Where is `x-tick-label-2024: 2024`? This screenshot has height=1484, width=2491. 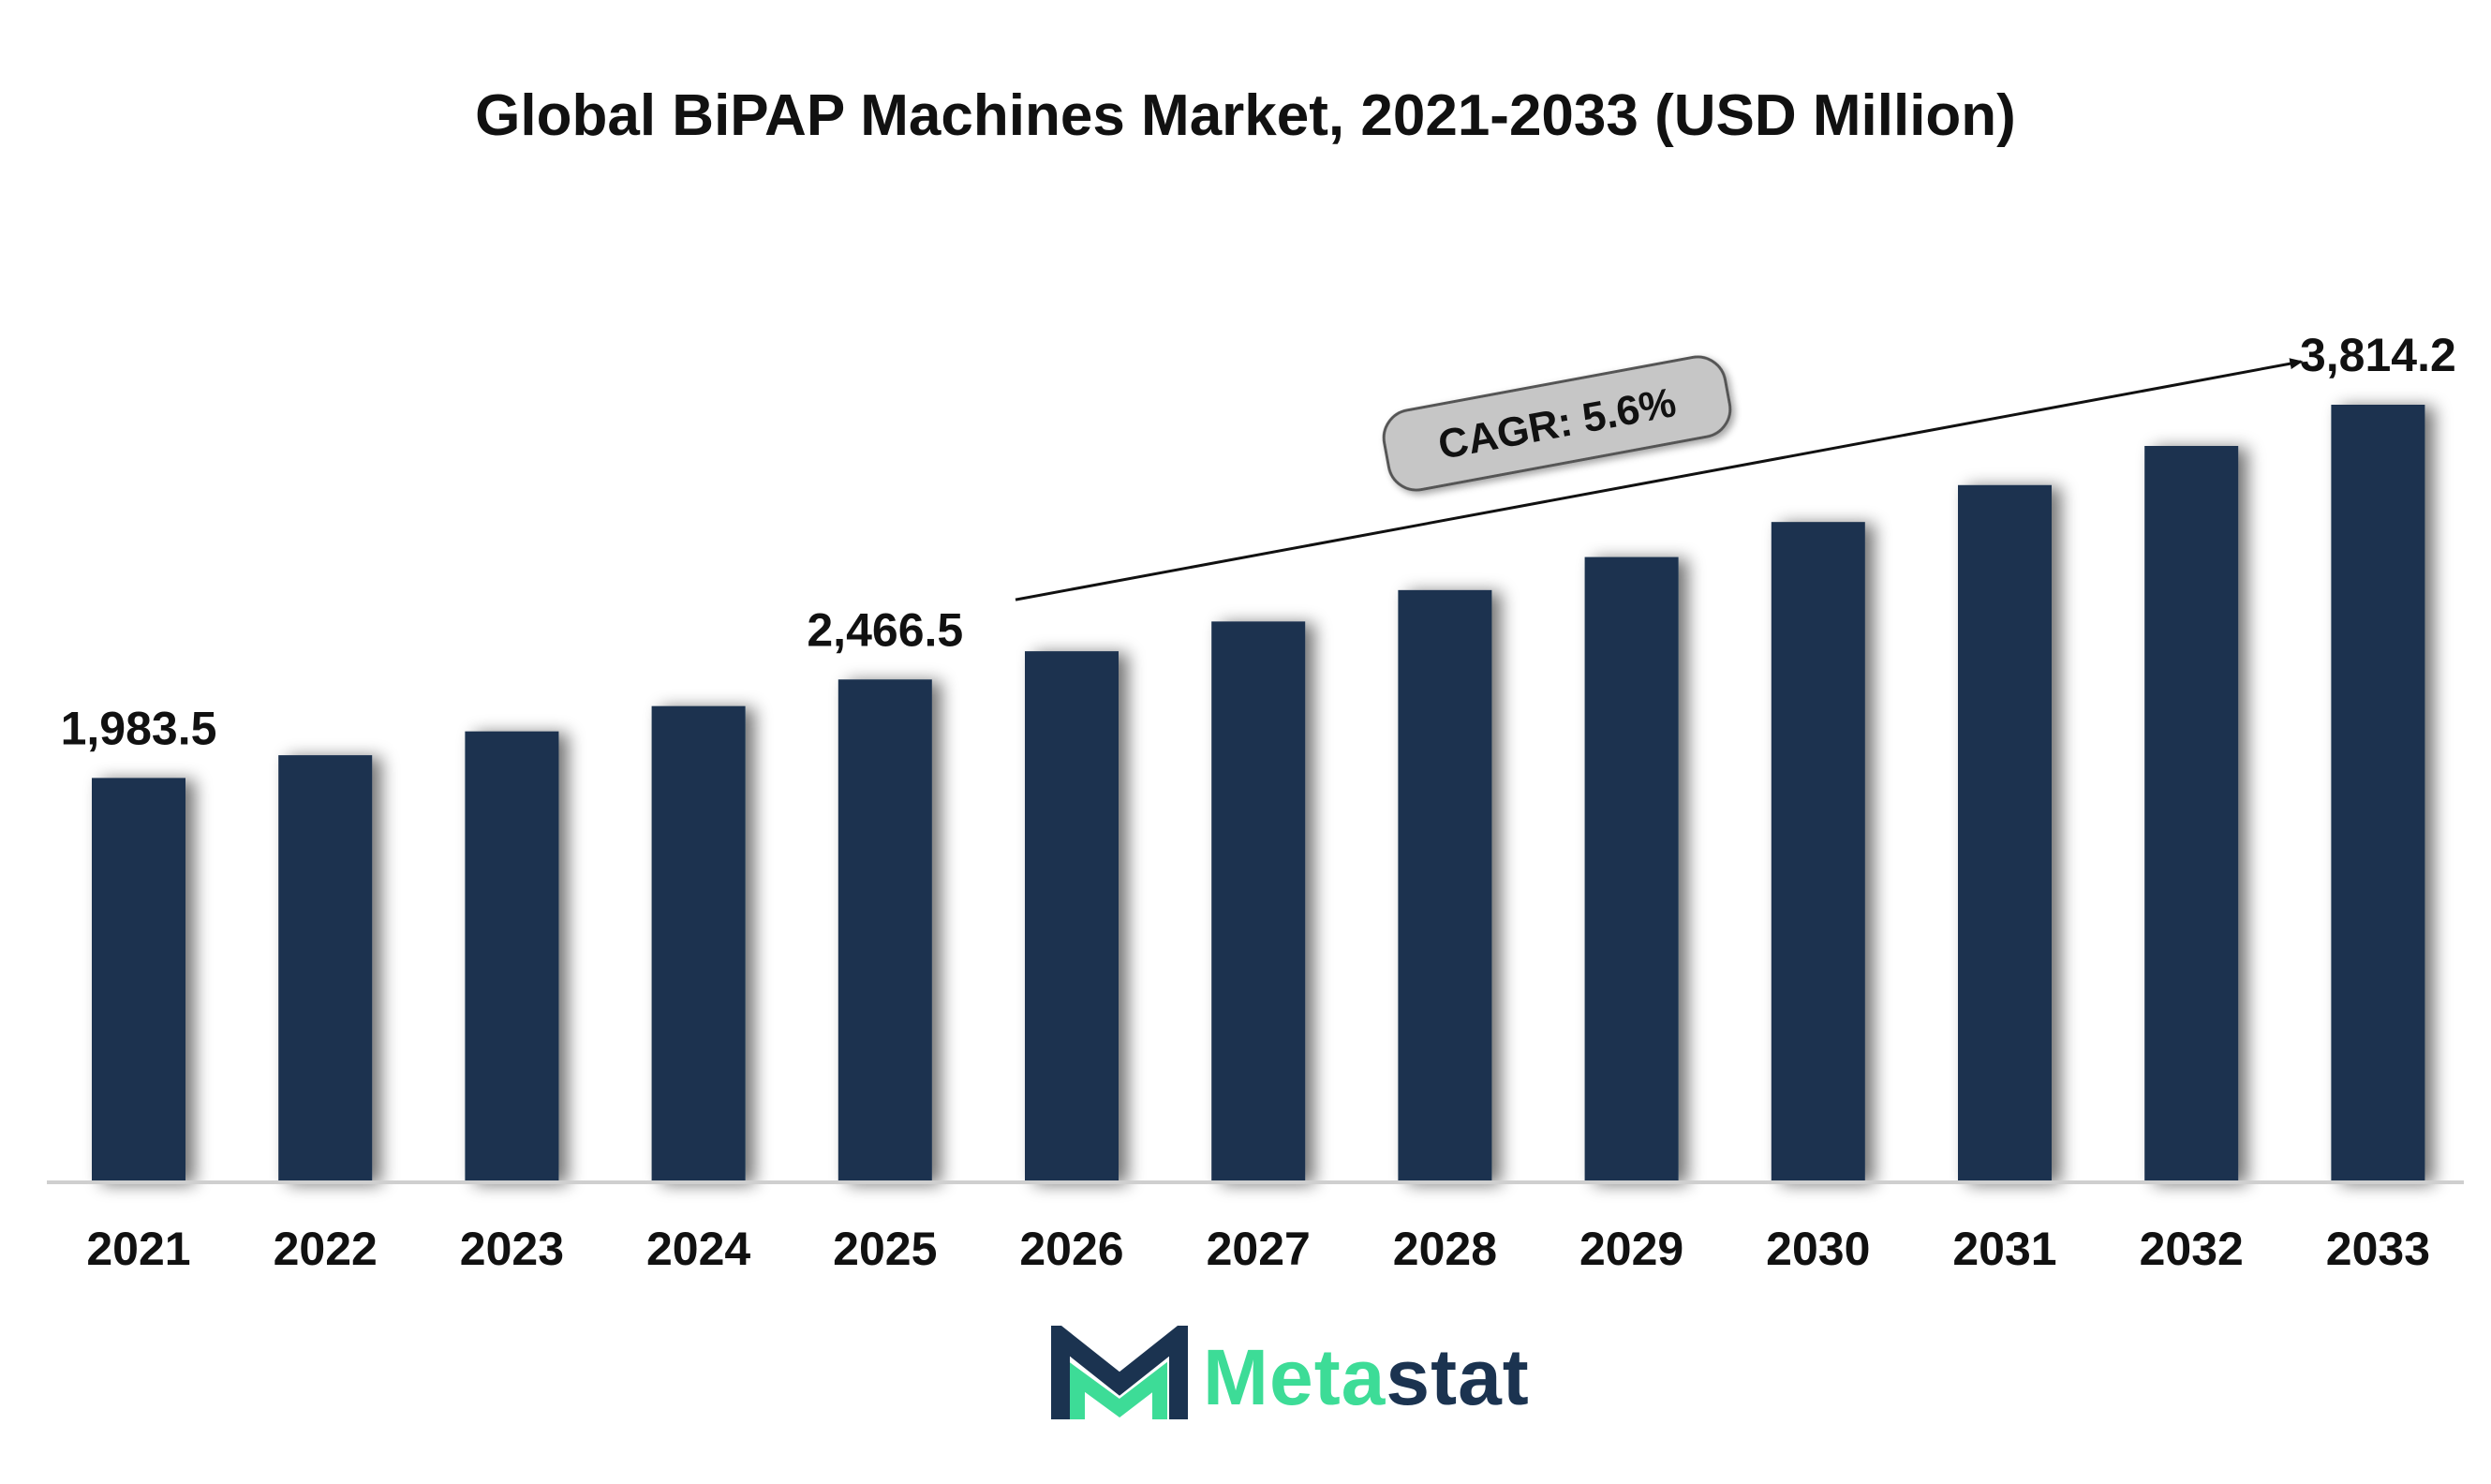
x-tick-label-2024: 2024 is located at coordinates (698, 1249).